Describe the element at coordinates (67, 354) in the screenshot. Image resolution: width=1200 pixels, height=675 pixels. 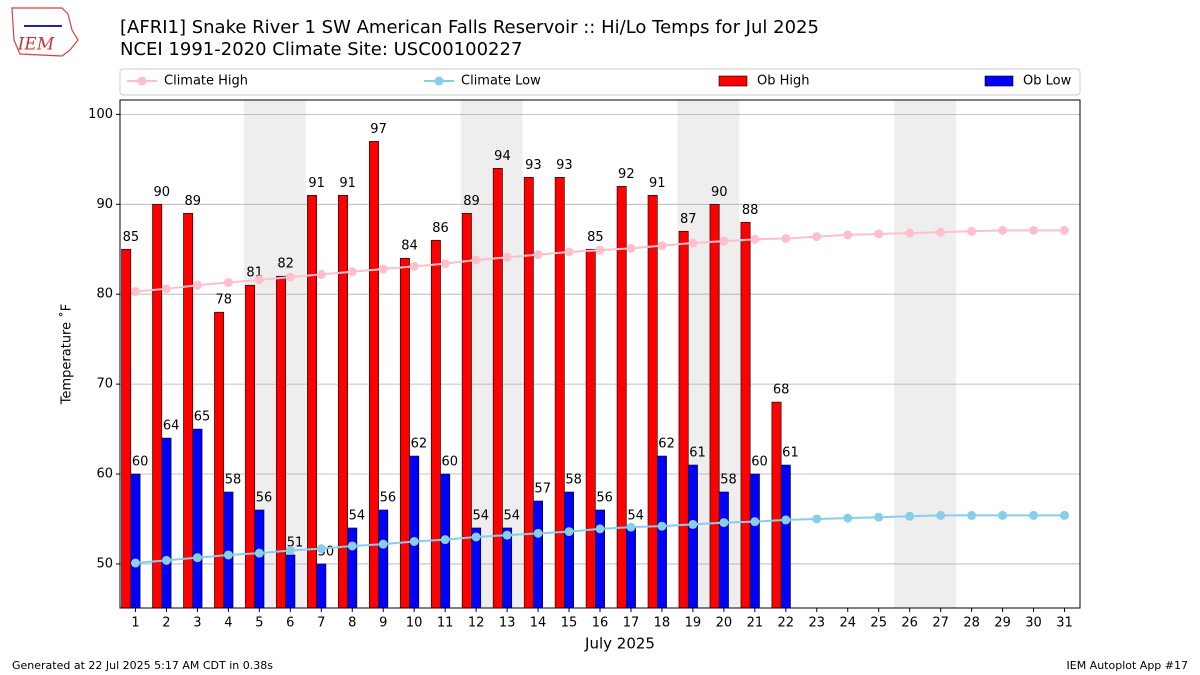
I see `y-axis-label: Temperature ˚F` at that location.